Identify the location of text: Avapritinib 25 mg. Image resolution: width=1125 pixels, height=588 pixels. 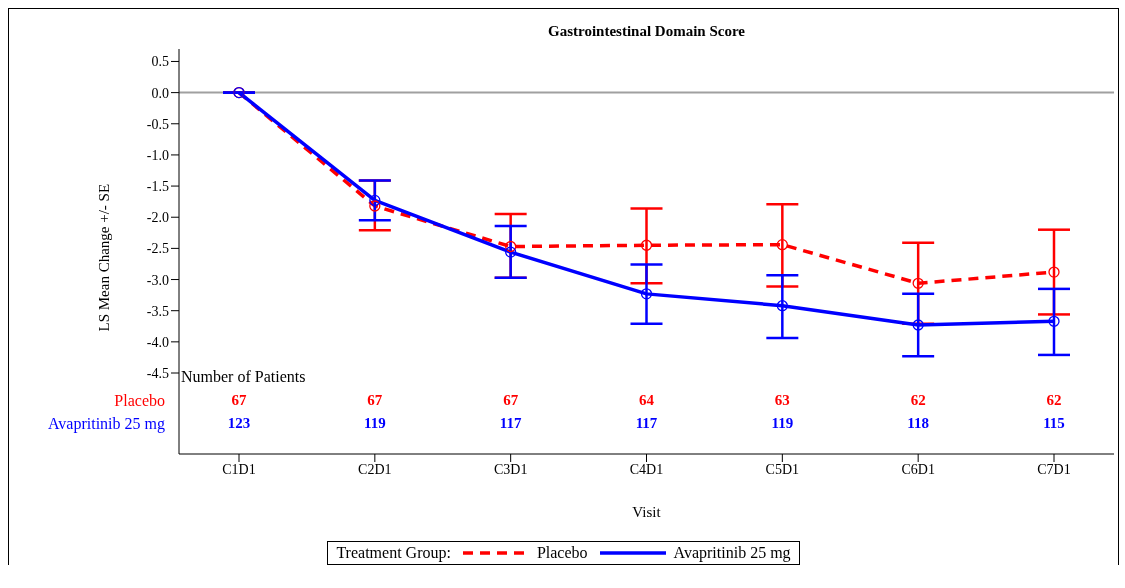
(106, 424).